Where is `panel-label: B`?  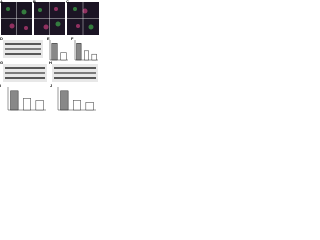
panel-label: B is located at coordinates (34, 2).